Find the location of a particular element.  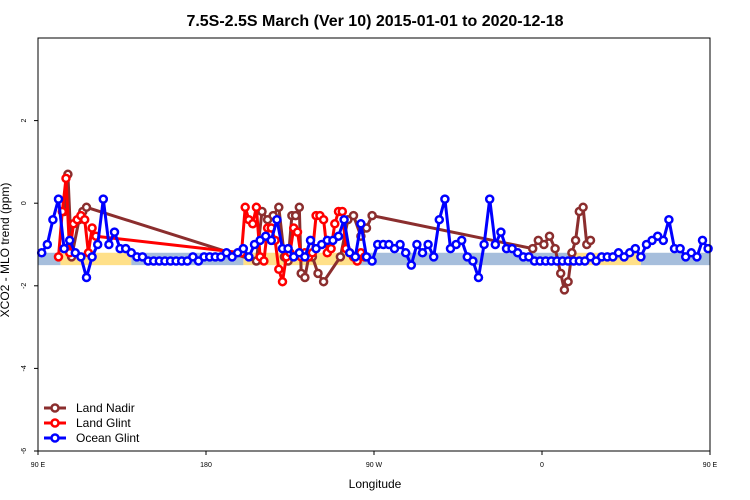

x-tick-label-1: 180 is located at coordinates (206, 465).